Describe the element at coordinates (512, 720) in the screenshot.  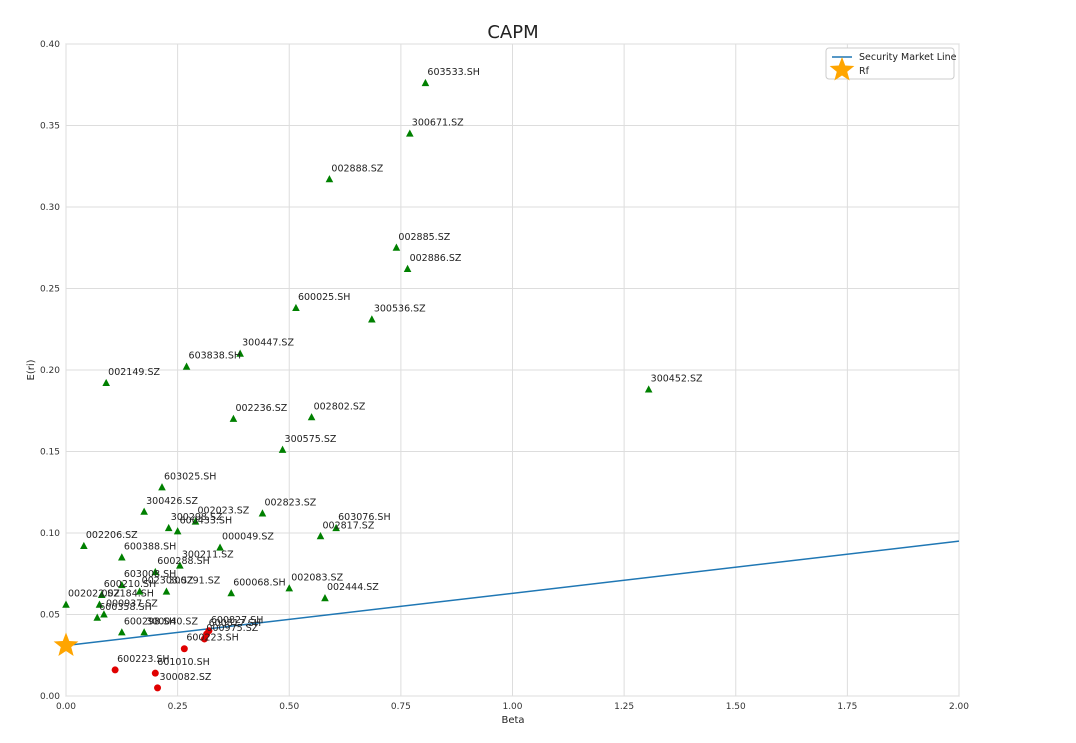
I see `x-axis-label: Beta` at that location.